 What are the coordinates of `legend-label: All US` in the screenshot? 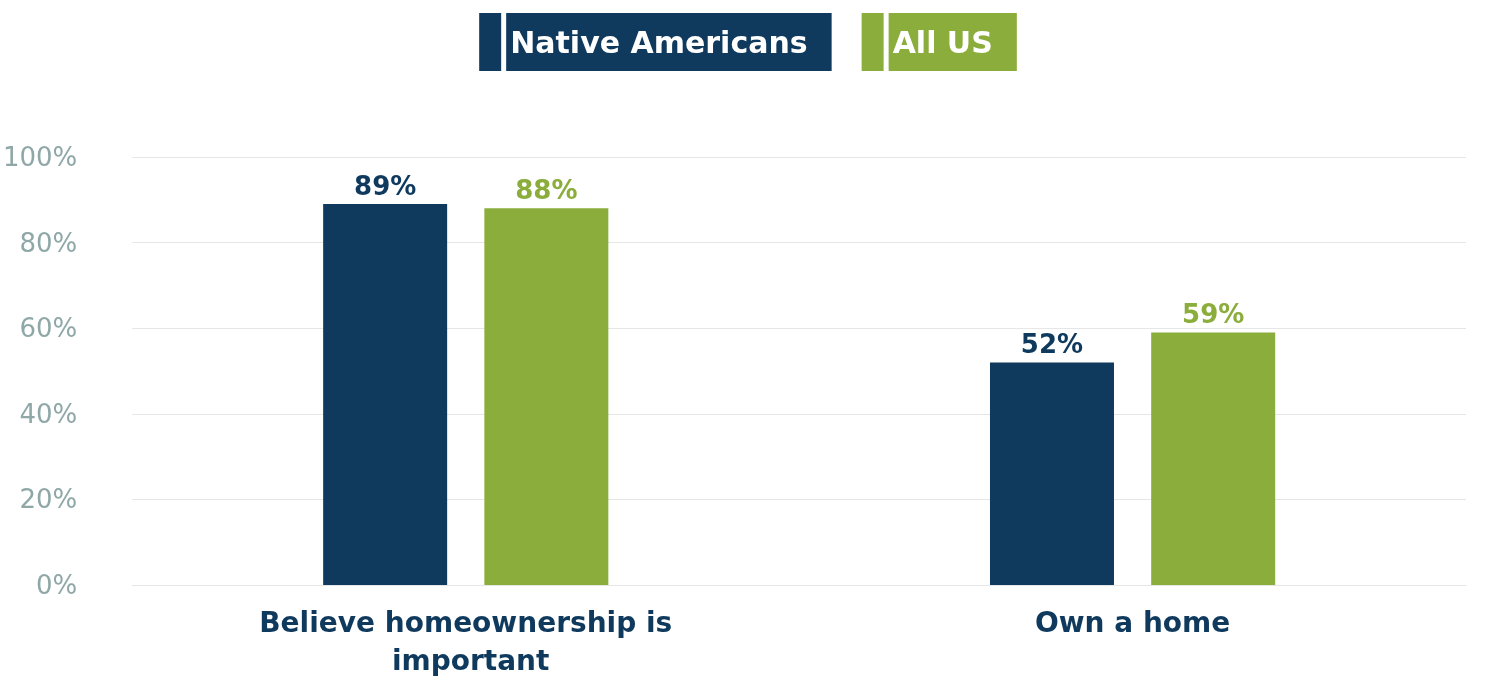 It's located at (942, 42).